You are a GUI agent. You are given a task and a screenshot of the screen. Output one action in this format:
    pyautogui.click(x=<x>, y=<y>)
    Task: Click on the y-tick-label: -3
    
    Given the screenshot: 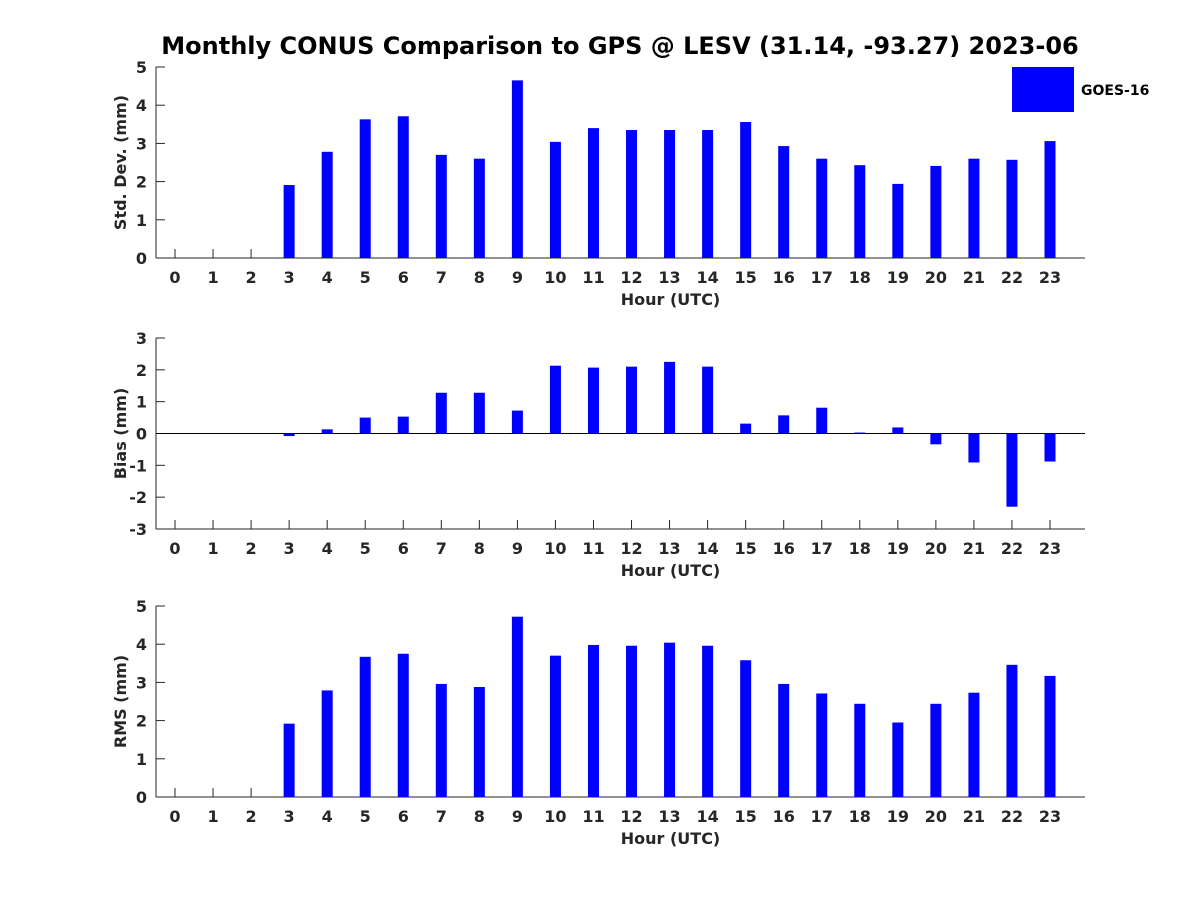 What is the action you would take?
    pyautogui.click(x=138, y=529)
    